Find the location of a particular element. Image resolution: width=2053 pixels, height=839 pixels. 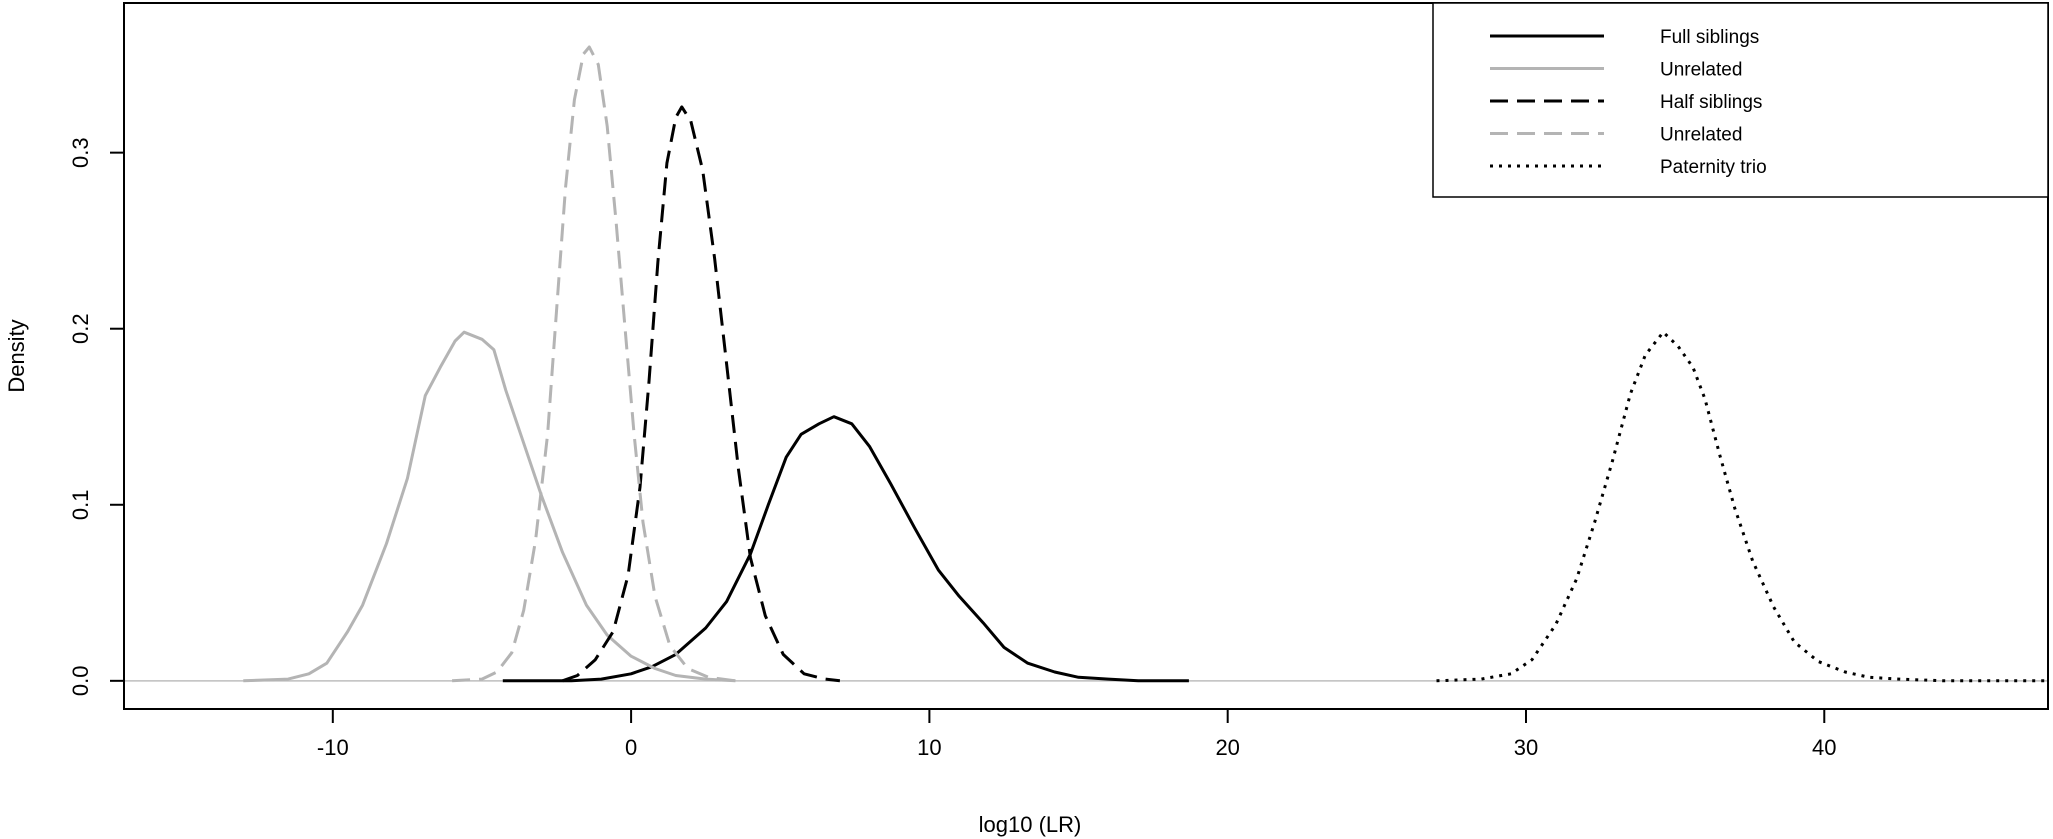

y-tick-label-2: 0.2 is located at coordinates (80, 328).